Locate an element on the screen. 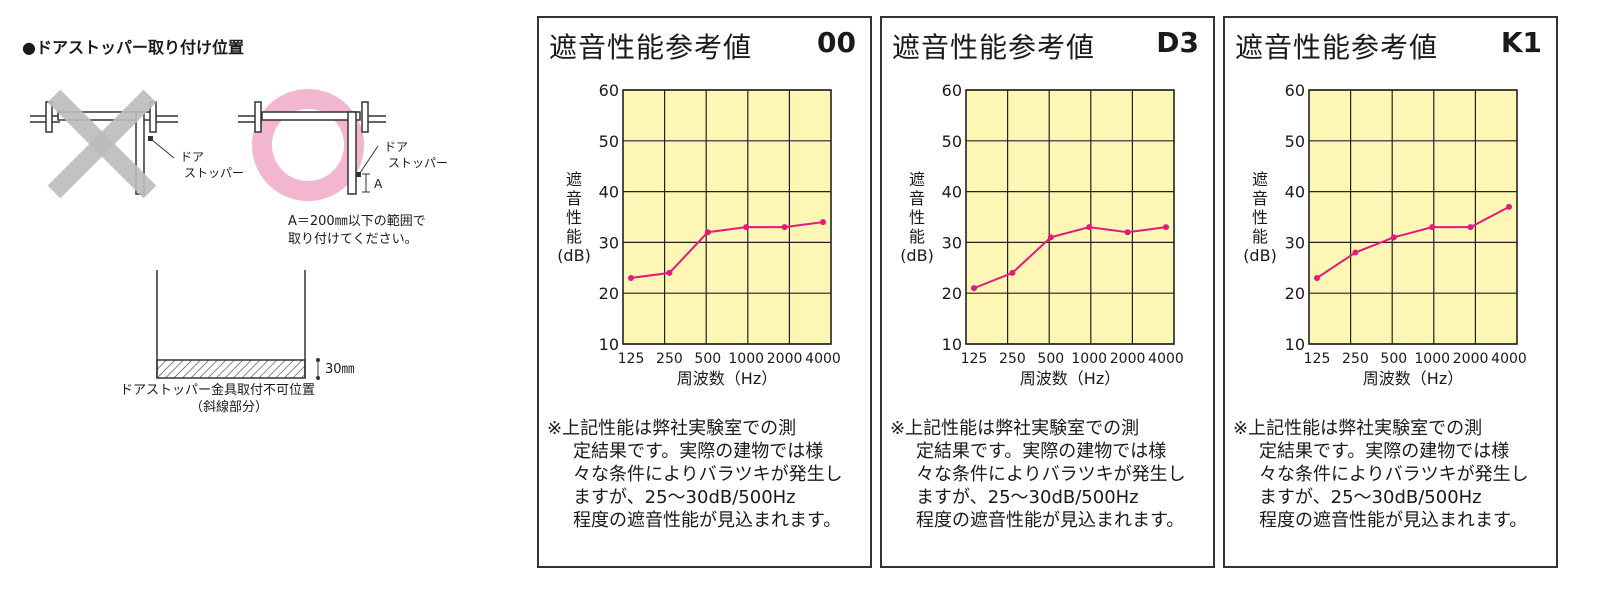 This screenshot has width=1600, height=593. range-note-1: A＝200㎜以下の範囲で is located at coordinates (357, 221).